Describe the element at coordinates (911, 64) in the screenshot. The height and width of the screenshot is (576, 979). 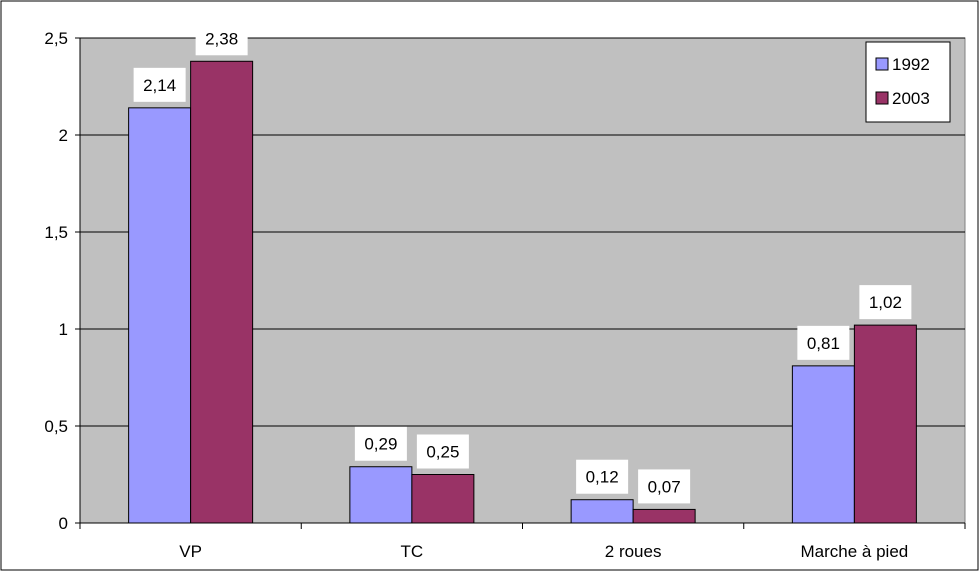
I see `legend-label: 1992` at that location.